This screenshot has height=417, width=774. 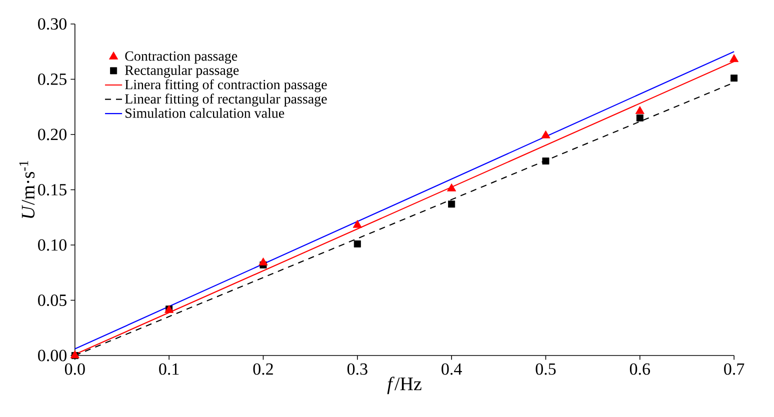 I want to click on legend-label: Contraction passage, so click(x=181, y=57).